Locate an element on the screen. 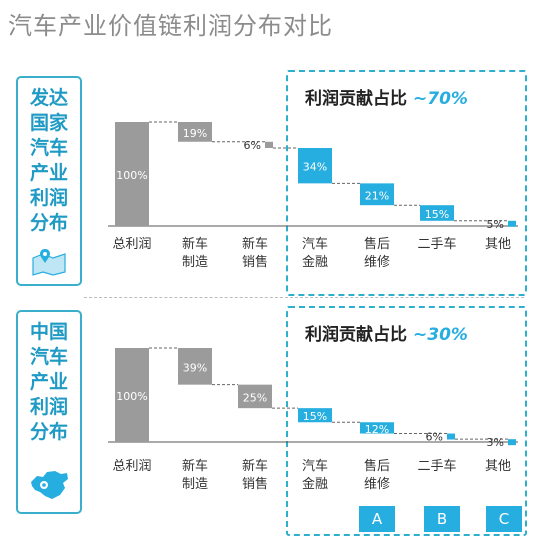  panel-label-line: 发达 is located at coordinates (48, 98).